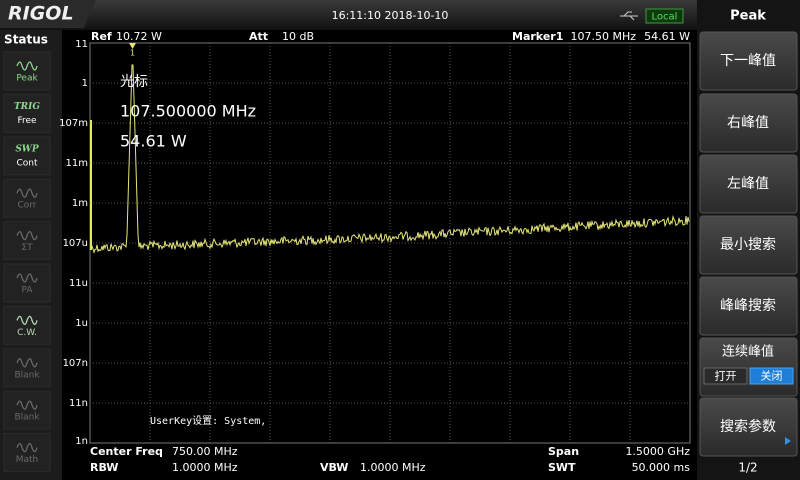 The height and width of the screenshot is (480, 800). What do you see at coordinates (27, 248) in the screenshot?
I see `status-label: ΣT` at bounding box center [27, 248].